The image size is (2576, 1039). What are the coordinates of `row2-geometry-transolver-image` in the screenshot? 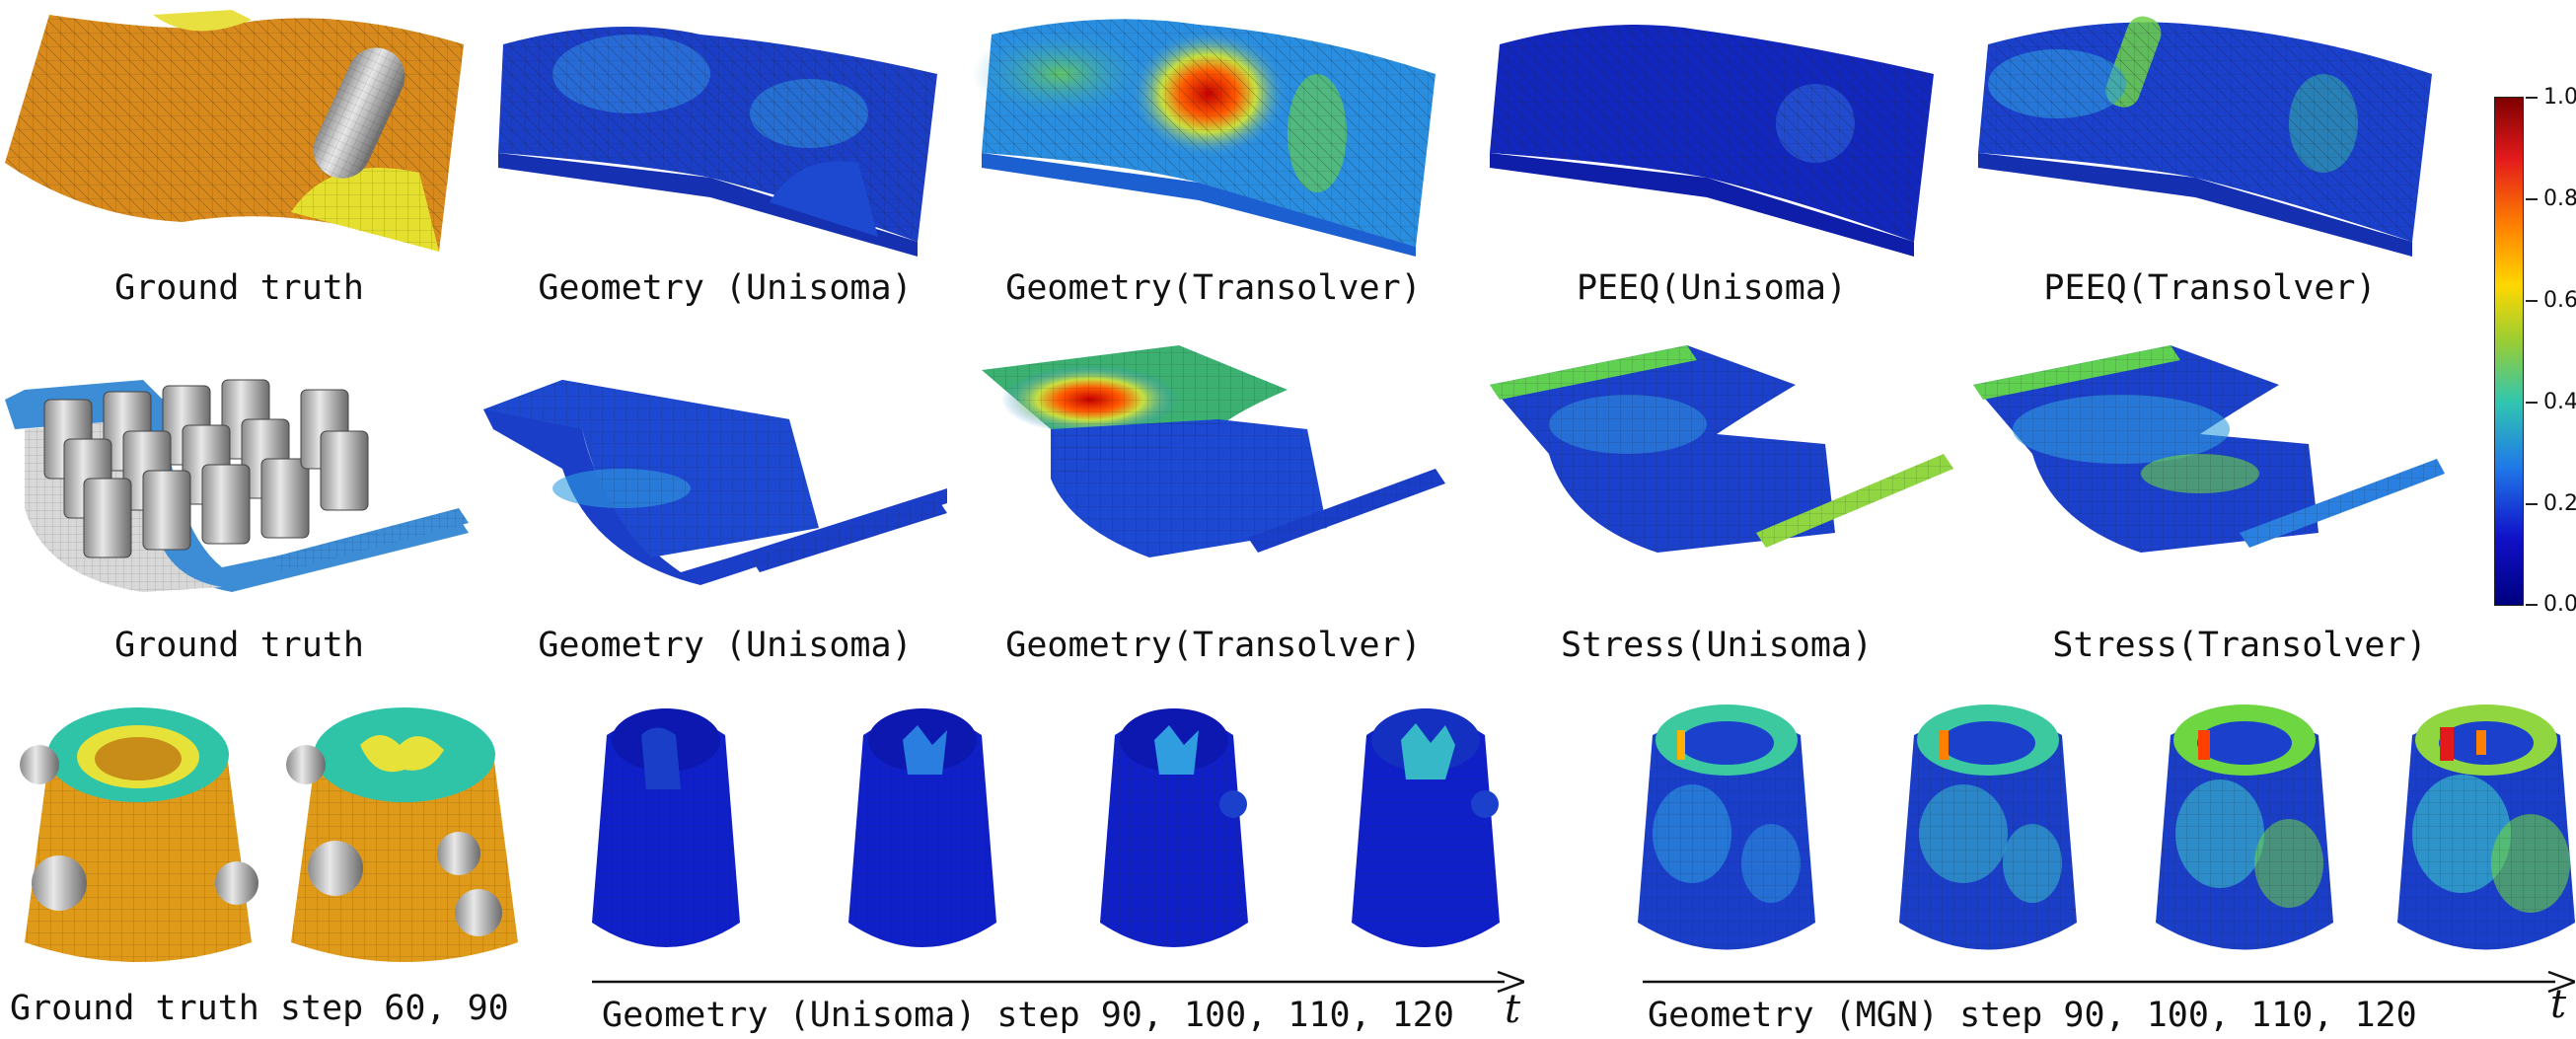 It's located at (1213, 456).